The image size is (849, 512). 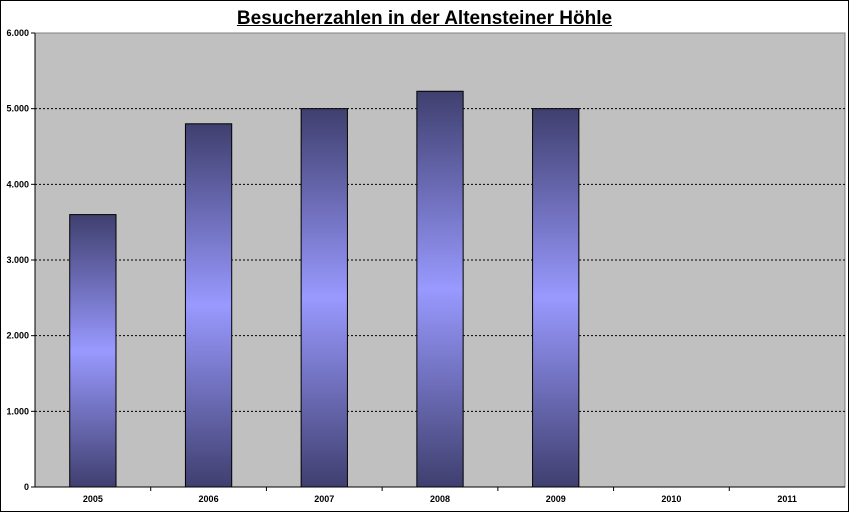 I want to click on x-tick-label: 2010, so click(x=671, y=499).